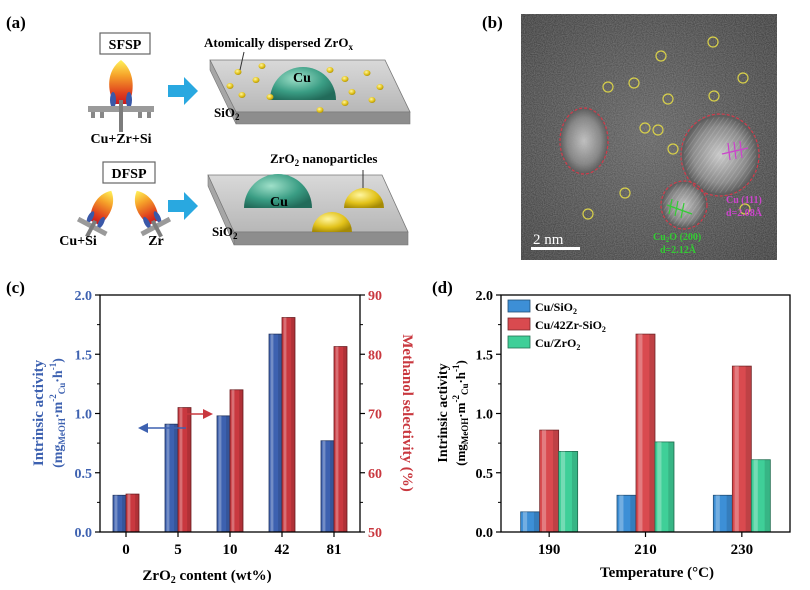 This screenshot has height=590, width=810. Describe the element at coordinates (645, 550) in the screenshot. I see `panel-d-xtick-210: 210` at that location.